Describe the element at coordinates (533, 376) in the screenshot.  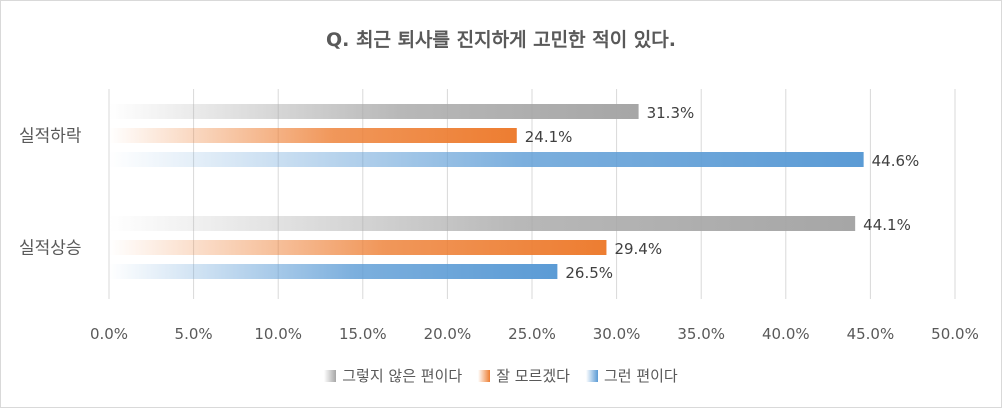
I see `legend-label: 잘 모르겠다` at that location.